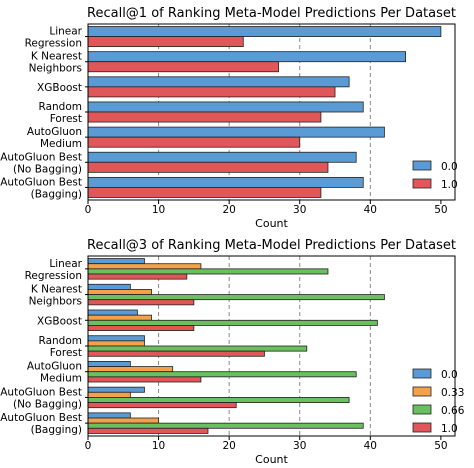  What do you see at coordinates (452, 393) in the screenshot?
I see `legend-label: 0.33` at bounding box center [452, 393].